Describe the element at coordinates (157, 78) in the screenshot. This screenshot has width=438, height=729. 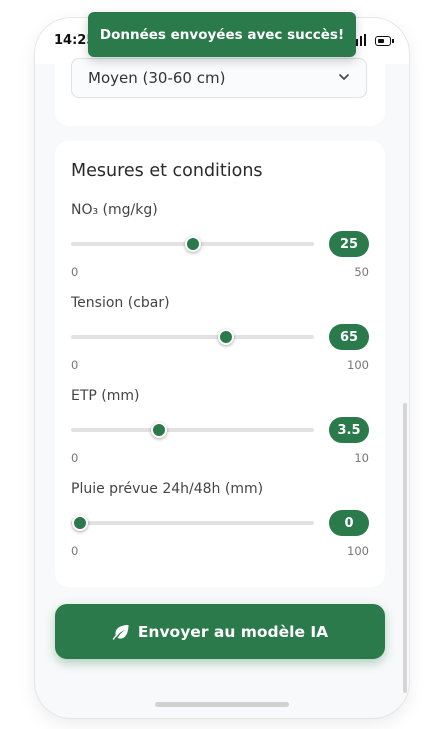
I see `depth-select-value: Moyen (30-60 cm)` at that location.